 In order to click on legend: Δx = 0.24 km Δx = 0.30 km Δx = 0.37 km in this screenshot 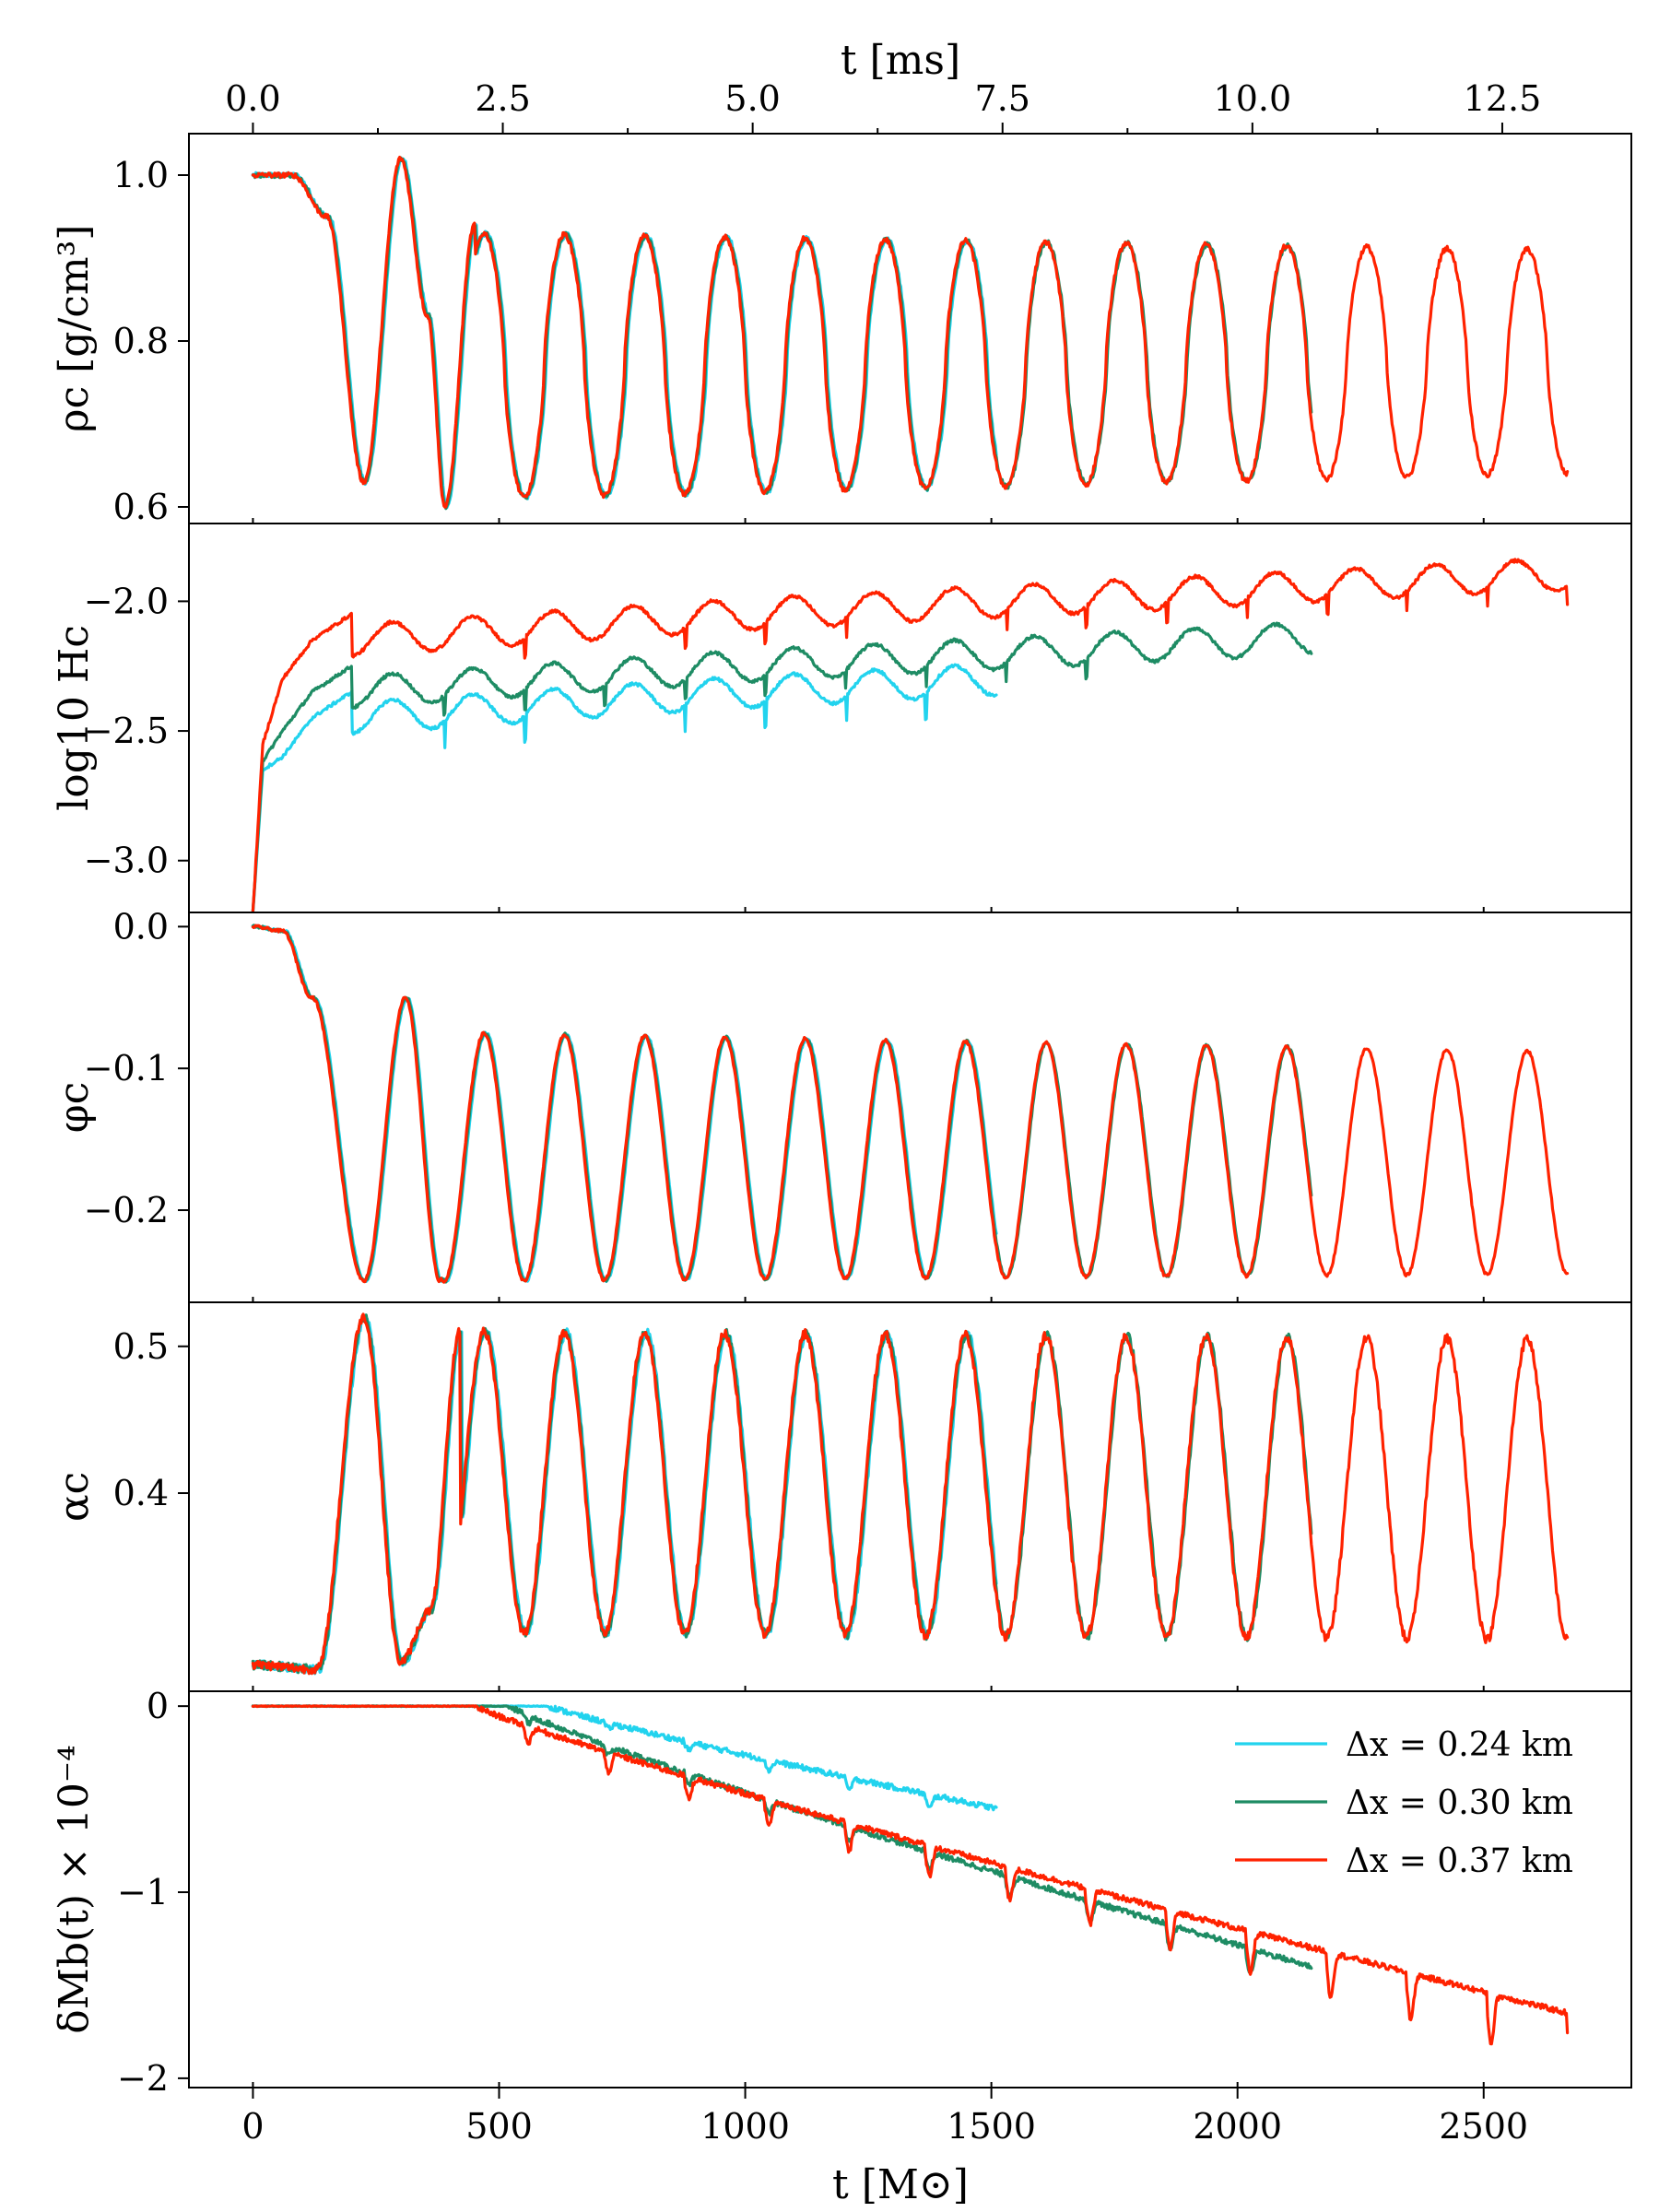, I will do `click(1404, 1803)`.